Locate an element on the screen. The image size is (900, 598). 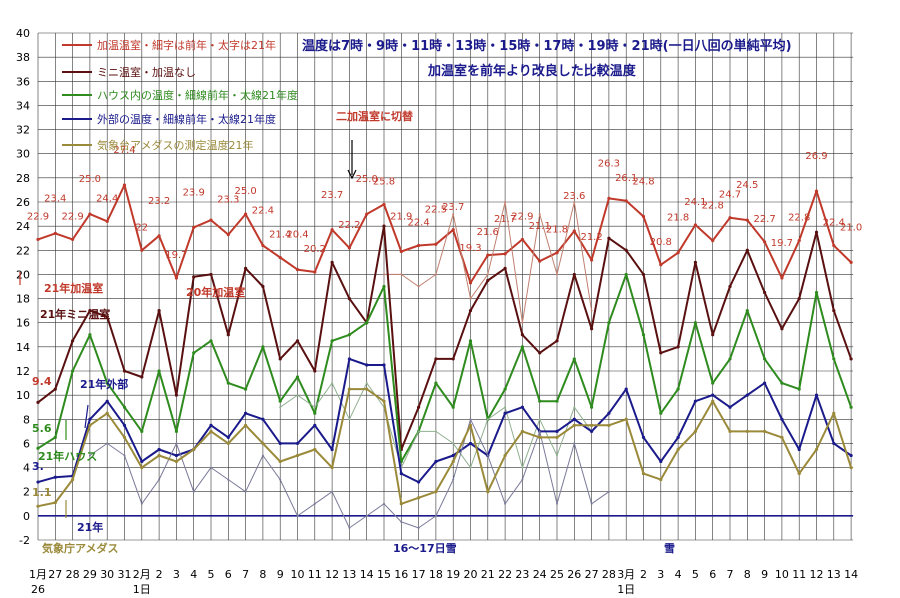
annotation-21-amedas: 21年 is located at coordinates (90, 527).